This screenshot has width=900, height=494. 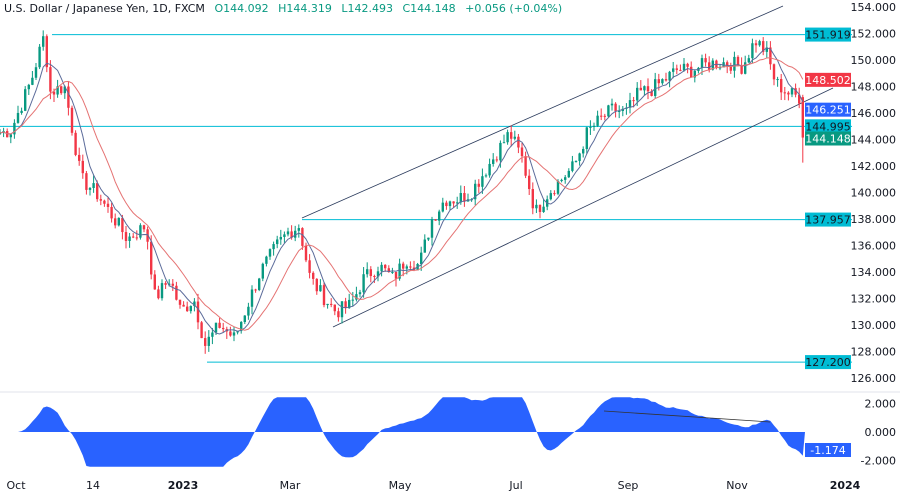 What do you see at coordinates (874, 352) in the screenshot?
I see `y-tick-label: 128.000` at bounding box center [874, 352].